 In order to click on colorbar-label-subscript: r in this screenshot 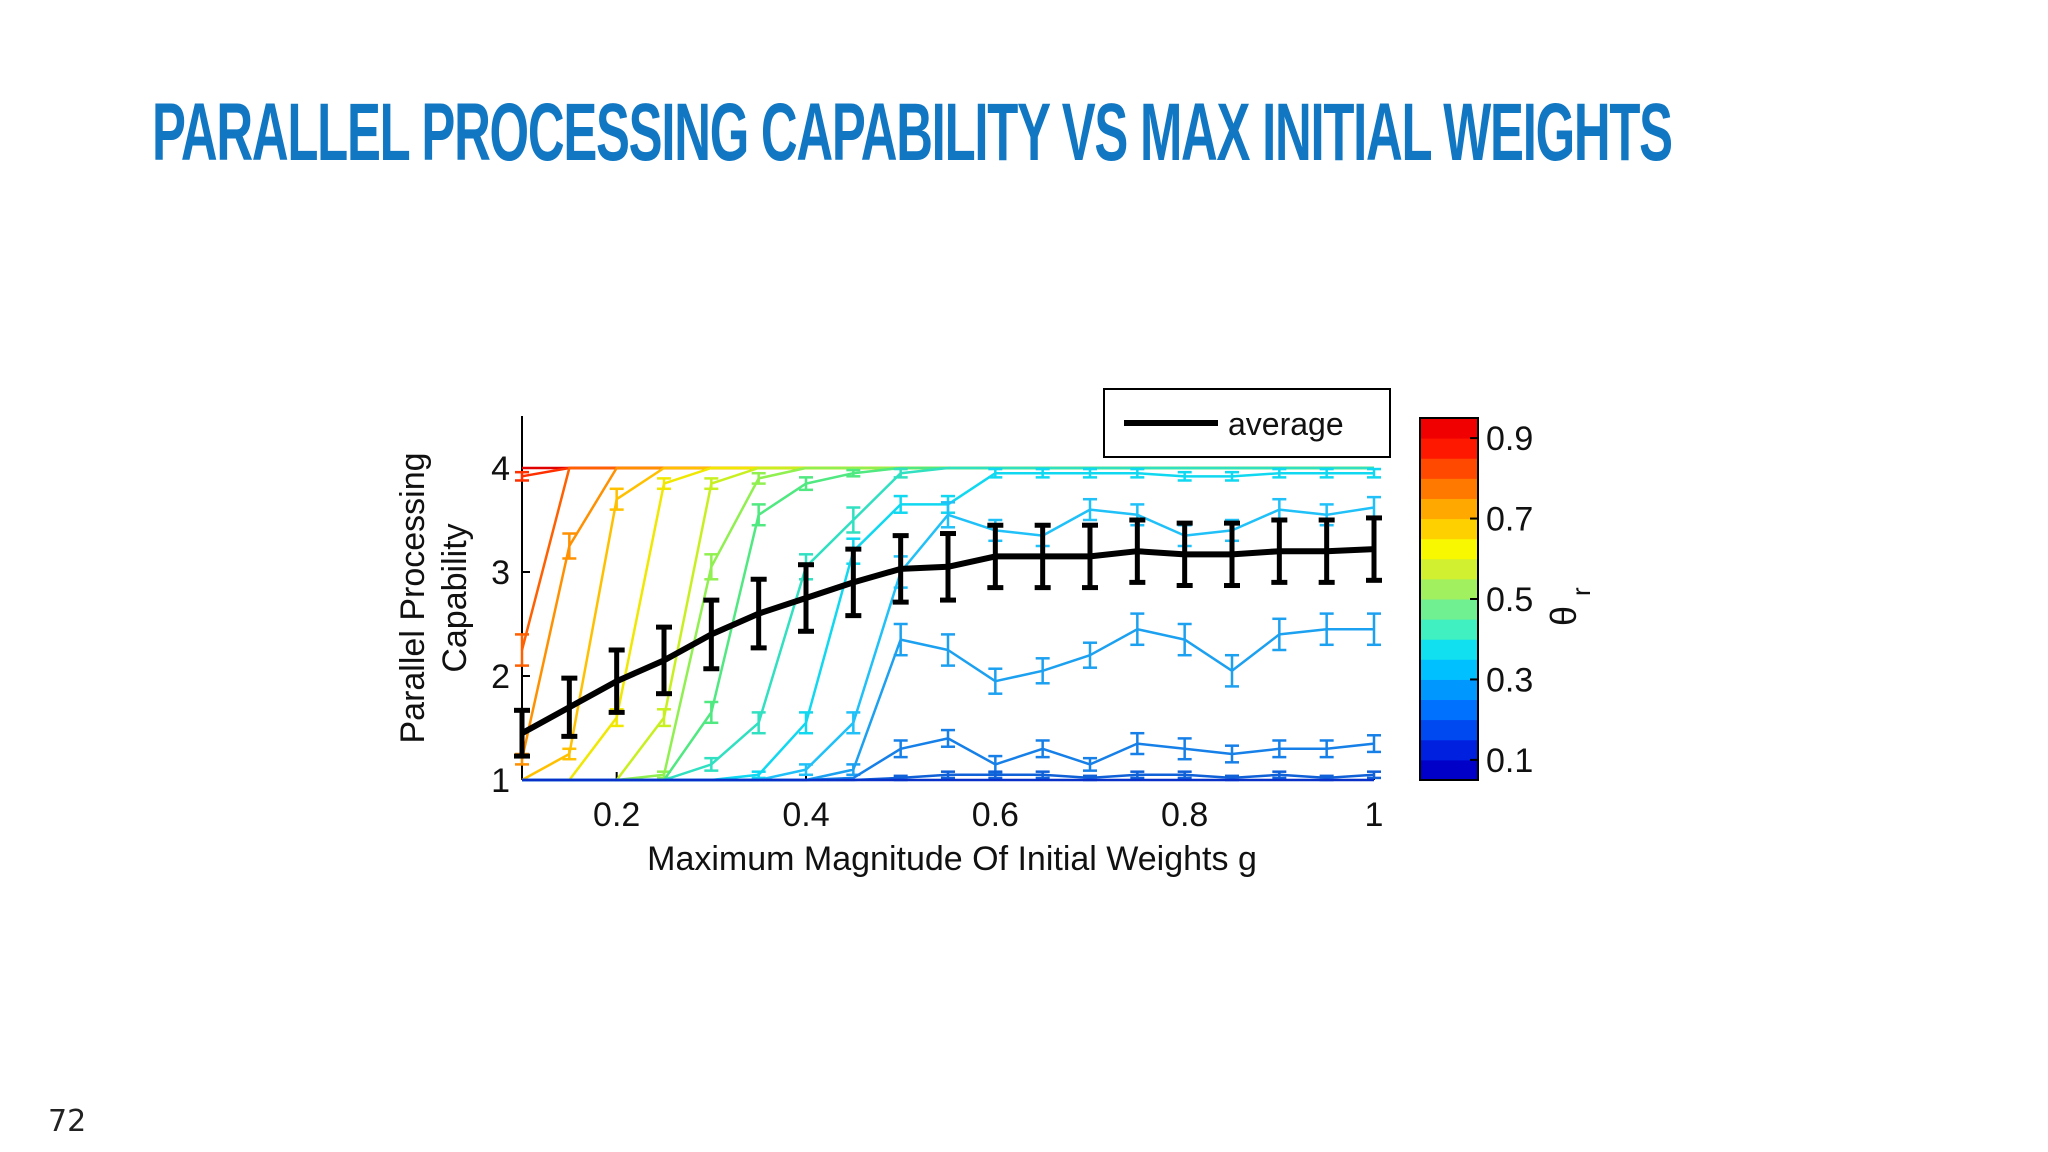, I will do `click(1581, 591)`.